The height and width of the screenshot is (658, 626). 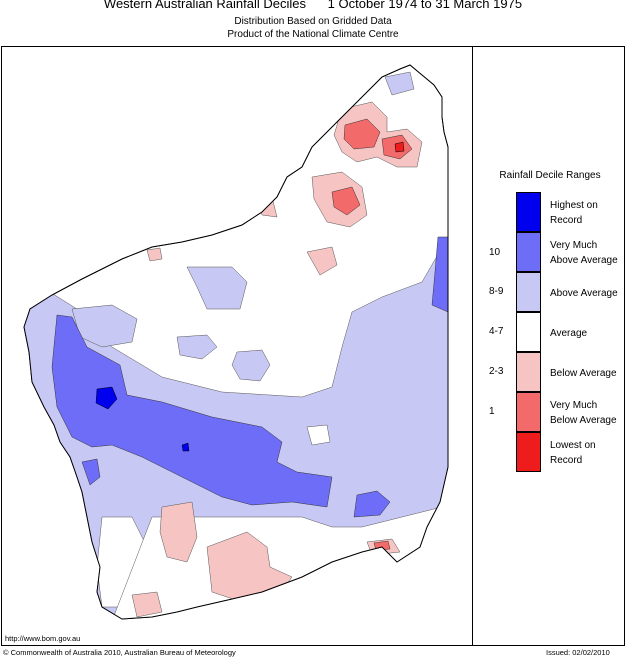 What do you see at coordinates (192, 411) in the screenshot?
I see `very-much-above-average-region` at bounding box center [192, 411].